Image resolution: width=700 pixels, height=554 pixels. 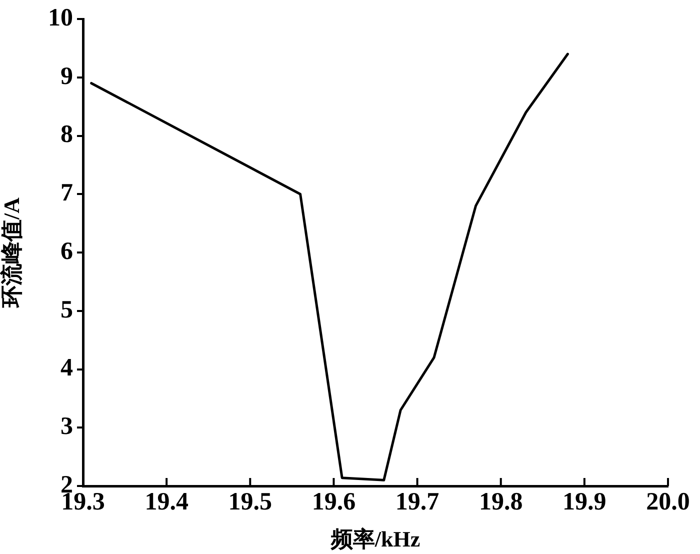 I want to click on x-tick-label: 19.6, so click(x=334, y=502).